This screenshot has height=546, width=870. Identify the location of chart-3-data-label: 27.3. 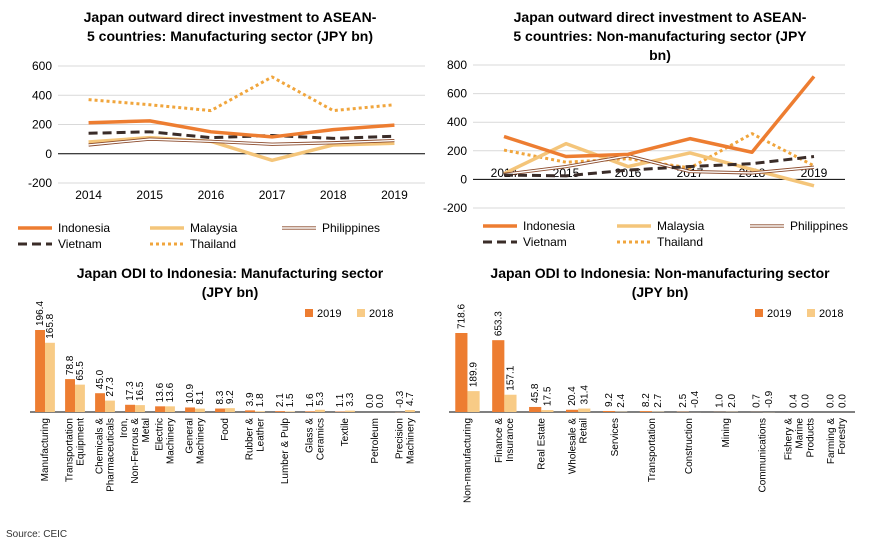
(110, 387).